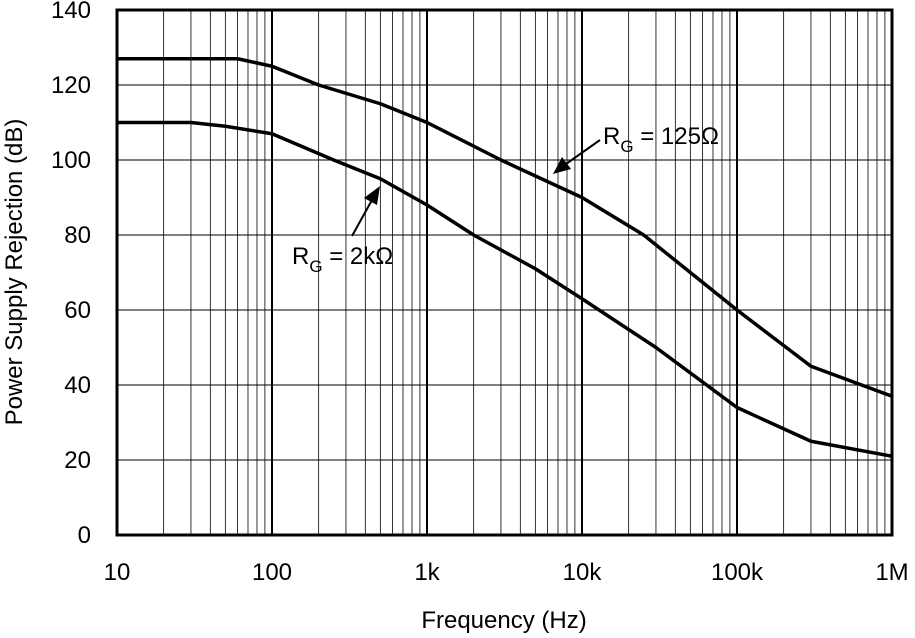  I want to click on series-annotation: RG = 2kΩ, so click(342, 259).